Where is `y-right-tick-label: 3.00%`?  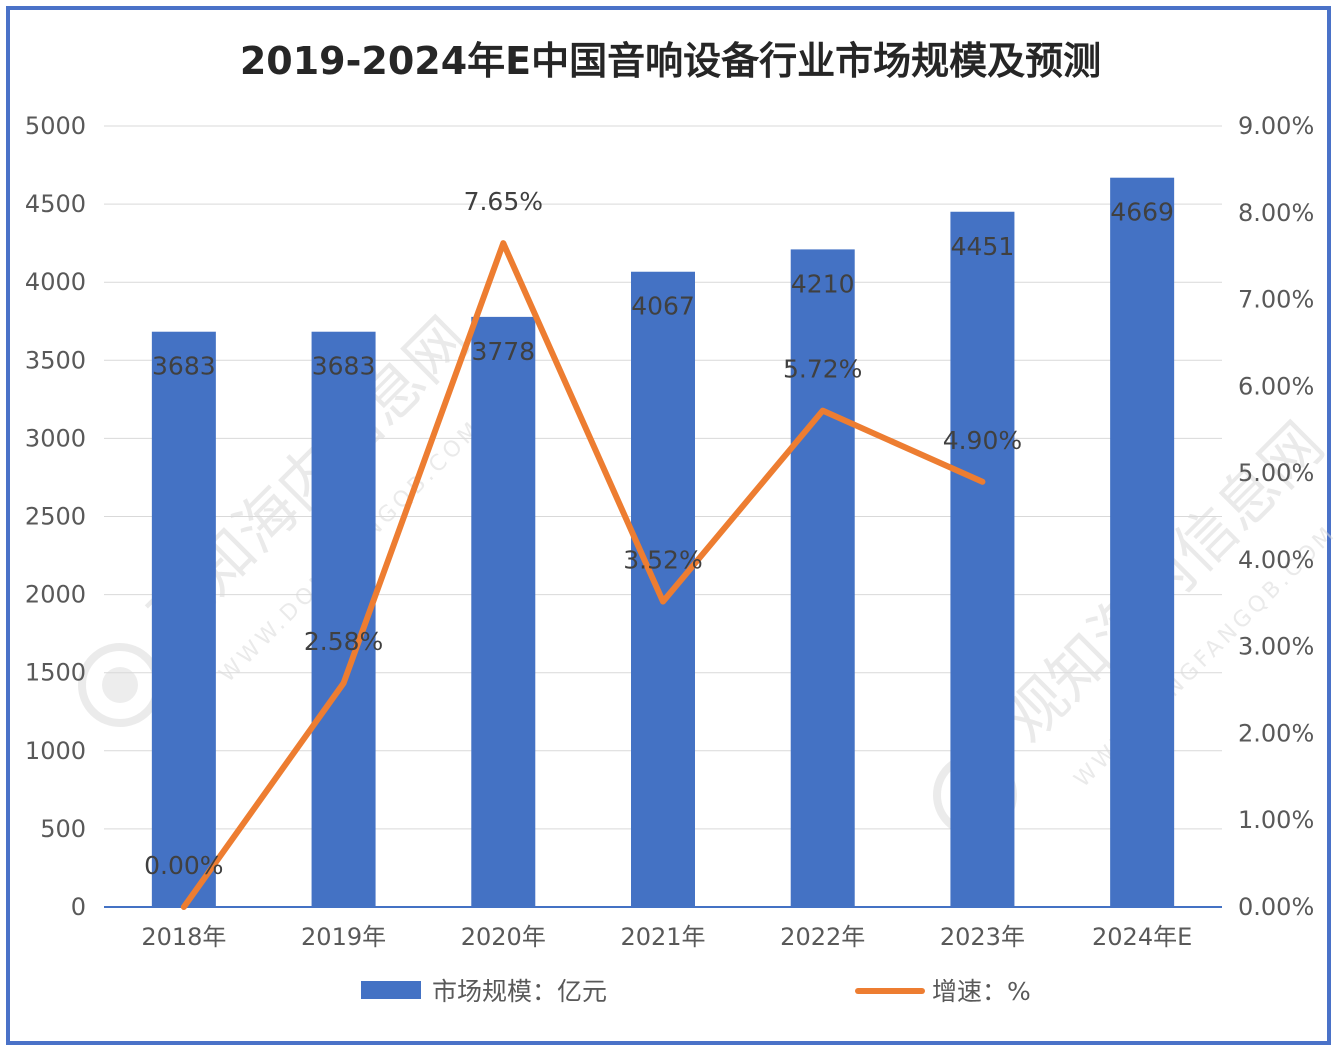 y-right-tick-label: 3.00% is located at coordinates (1276, 647).